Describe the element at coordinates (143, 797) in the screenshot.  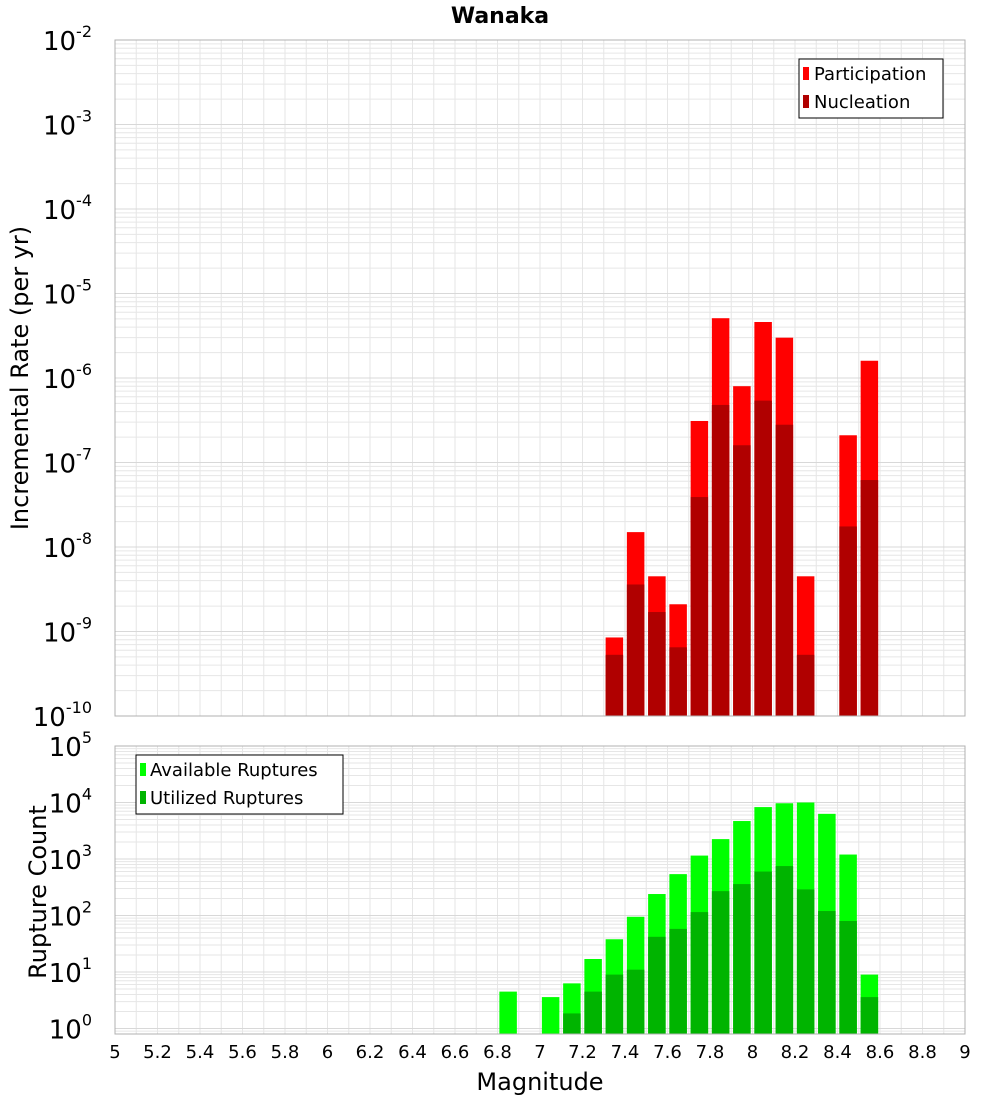
I see `utilized-legend-swatch` at that location.